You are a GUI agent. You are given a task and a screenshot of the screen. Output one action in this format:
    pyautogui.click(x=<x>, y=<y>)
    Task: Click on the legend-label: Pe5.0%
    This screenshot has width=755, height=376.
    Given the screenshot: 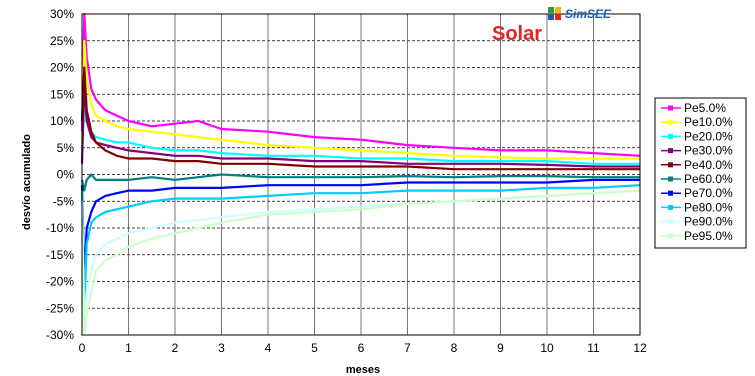 What is the action you would take?
    pyautogui.click(x=705, y=108)
    